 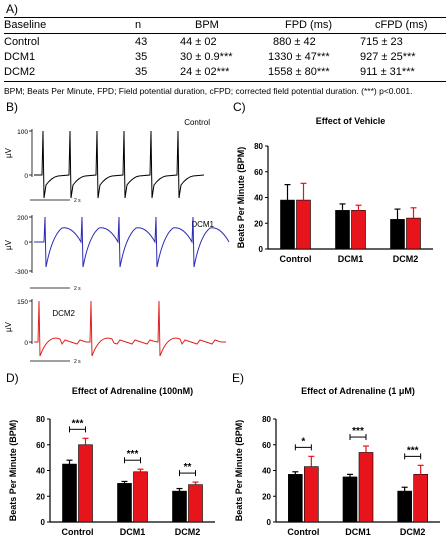 I want to click on table-header-cell: n, so click(x=138, y=25).